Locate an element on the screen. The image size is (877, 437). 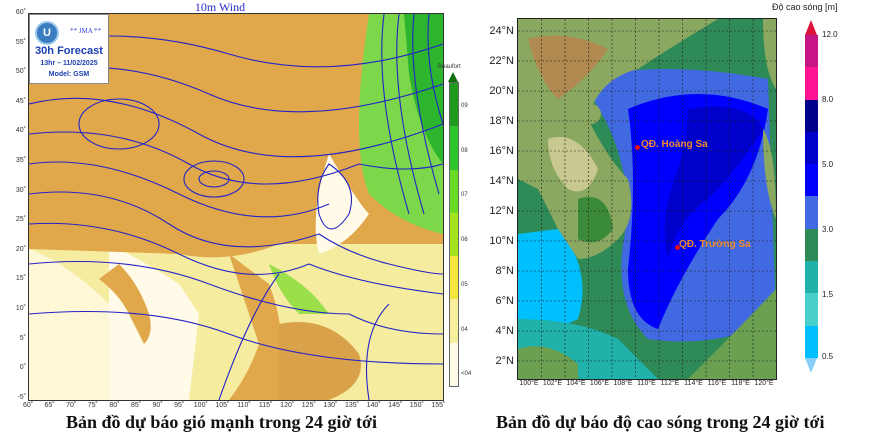
wave-colorbar-title: Độ cao sóng [m] is located at coordinates (805, 7).